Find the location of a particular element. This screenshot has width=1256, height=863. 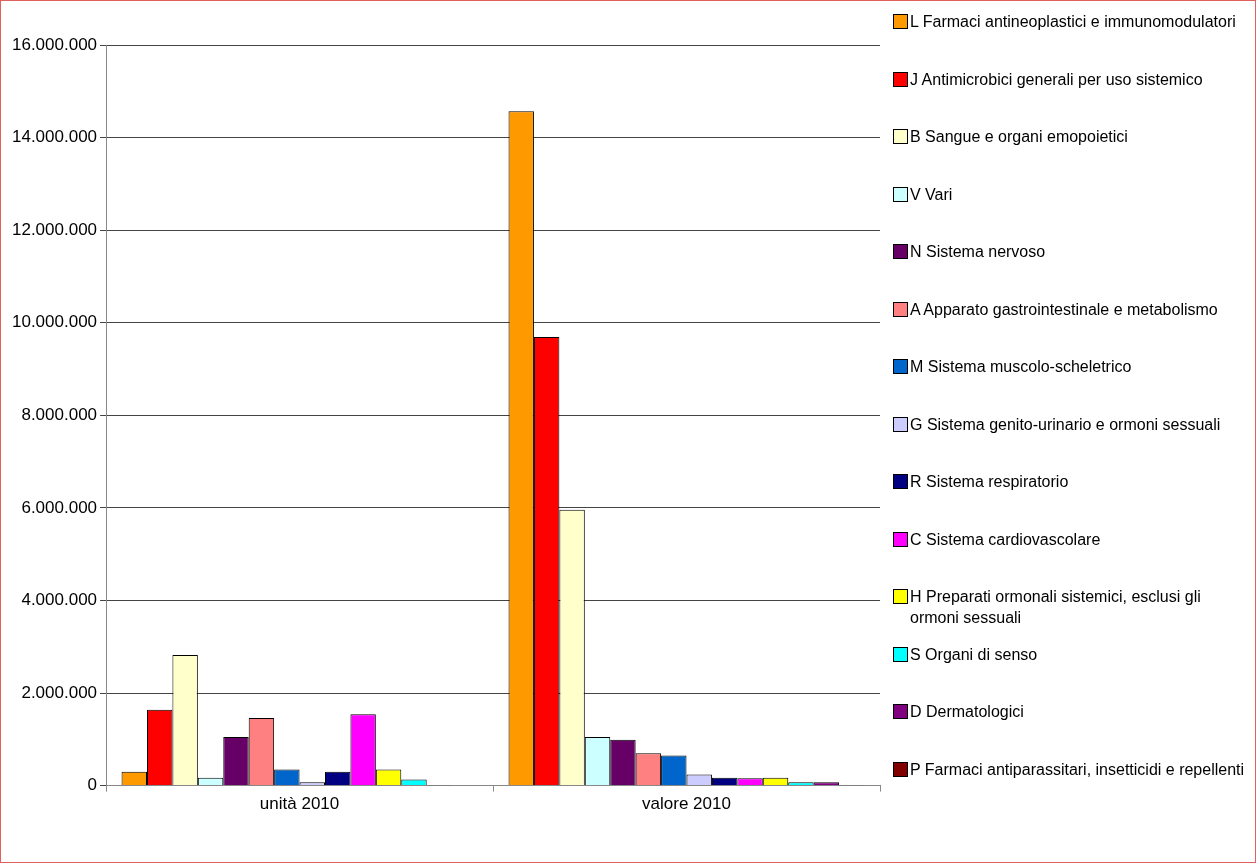

y-tick-label: 10.000.000 is located at coordinates (54, 322).